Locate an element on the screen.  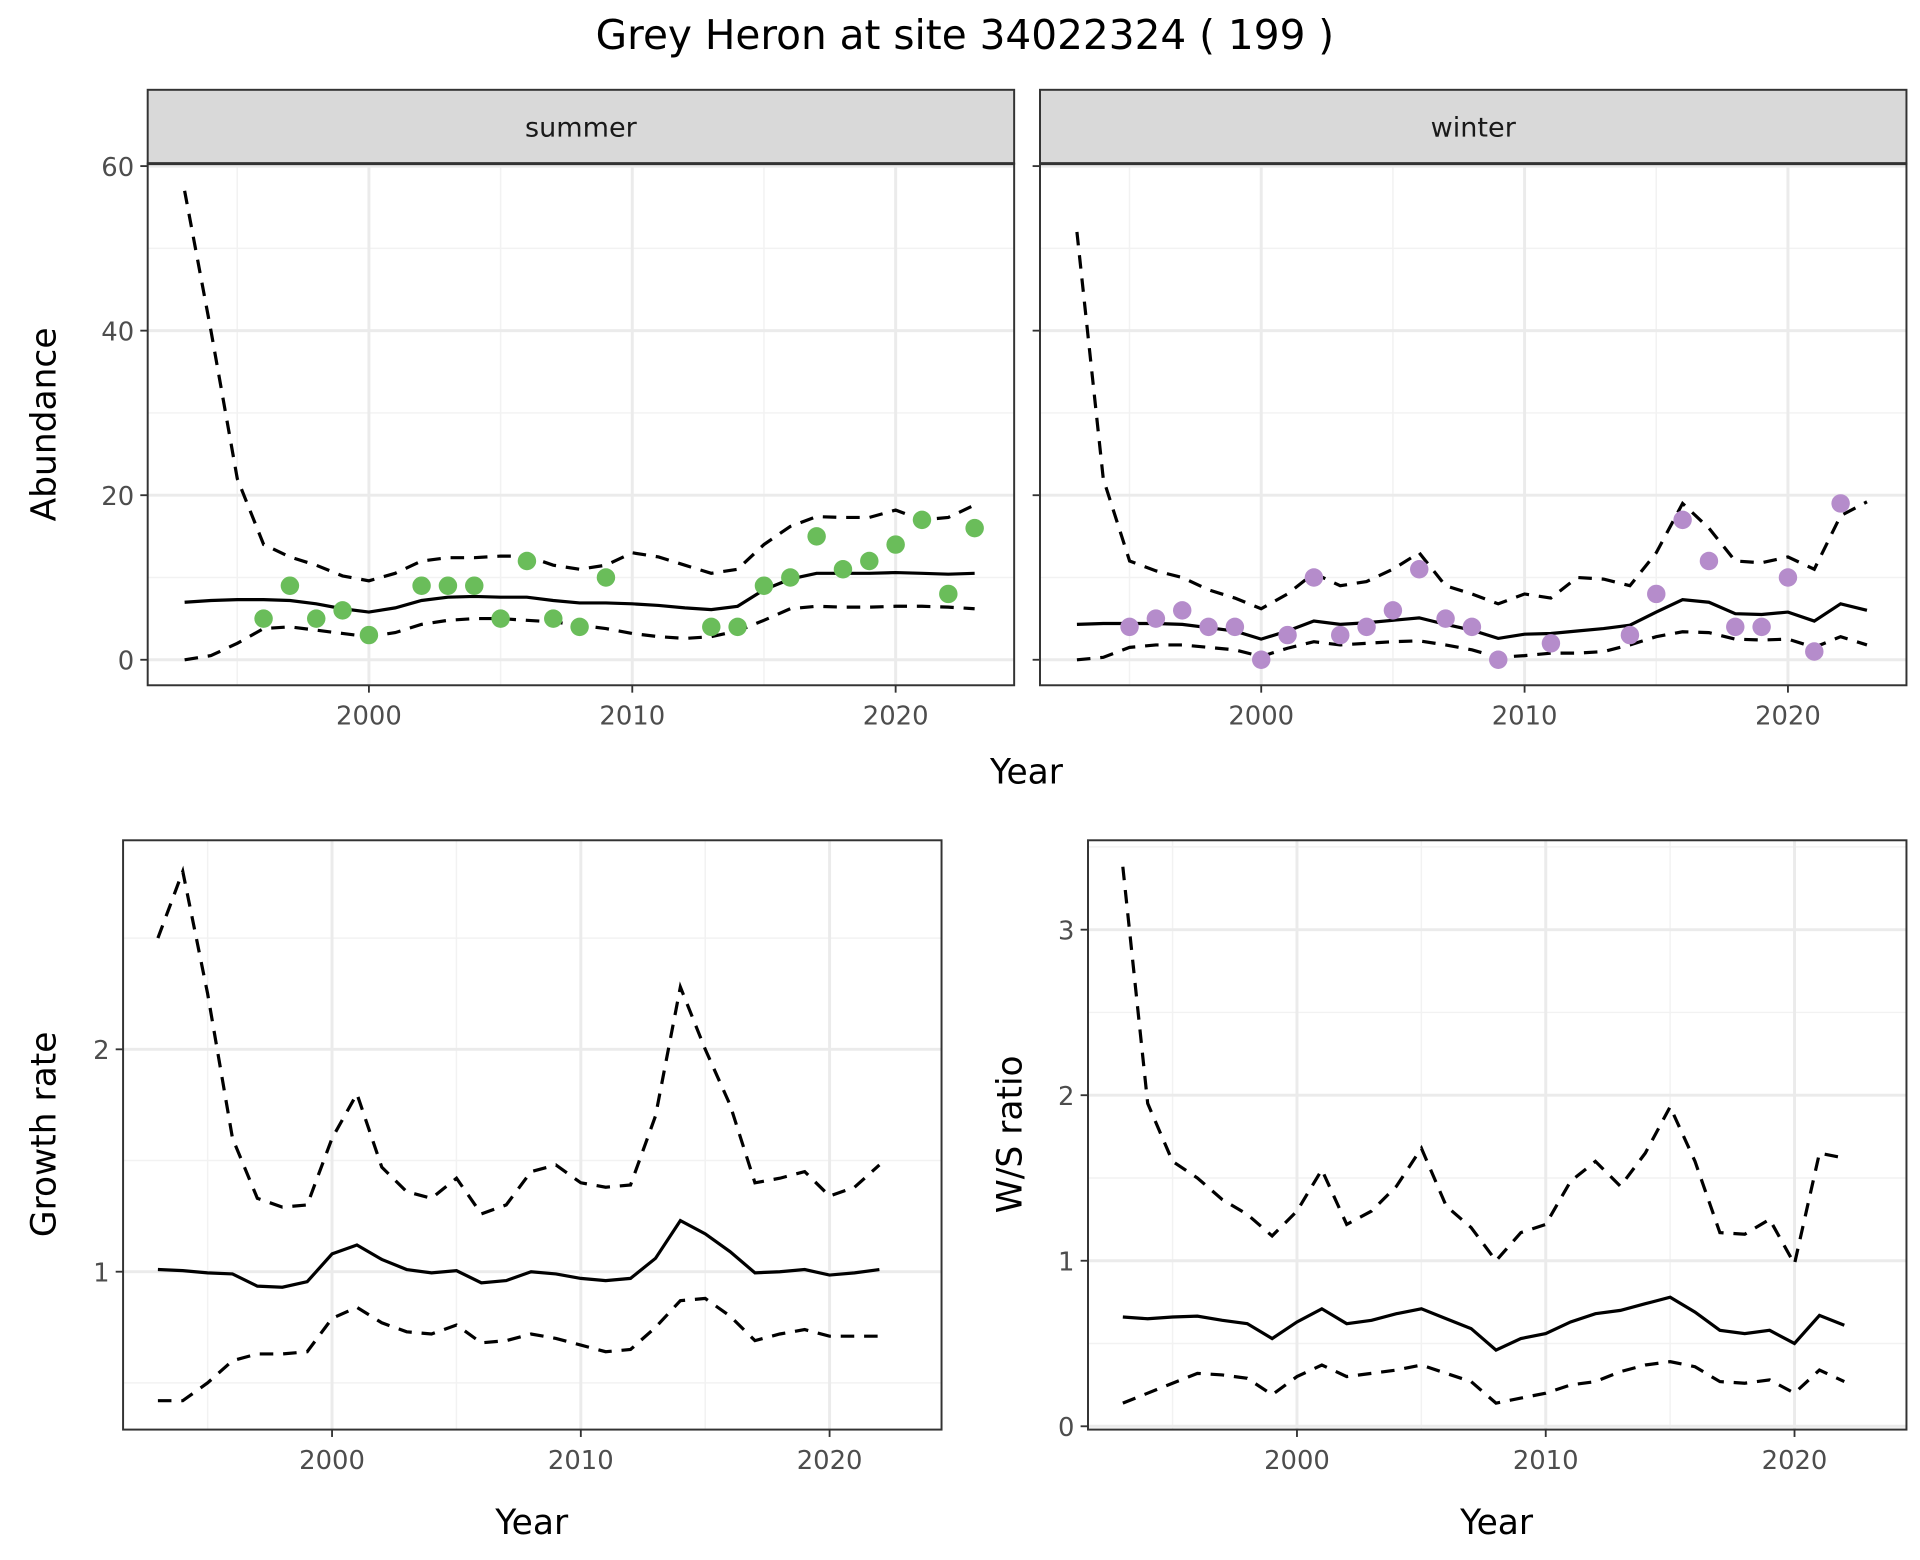
x-axis-label-growth: Year is located at coordinates (531, 1523).